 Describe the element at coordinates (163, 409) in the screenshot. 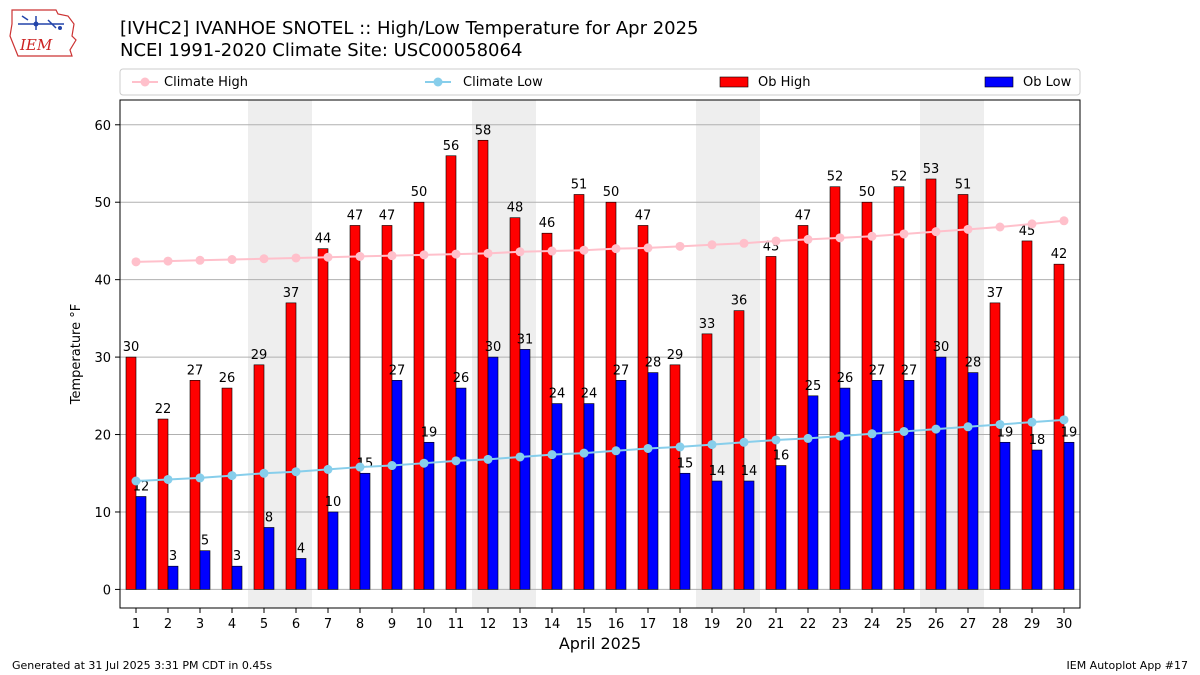

I see `data-label-ob-high: 22` at that location.